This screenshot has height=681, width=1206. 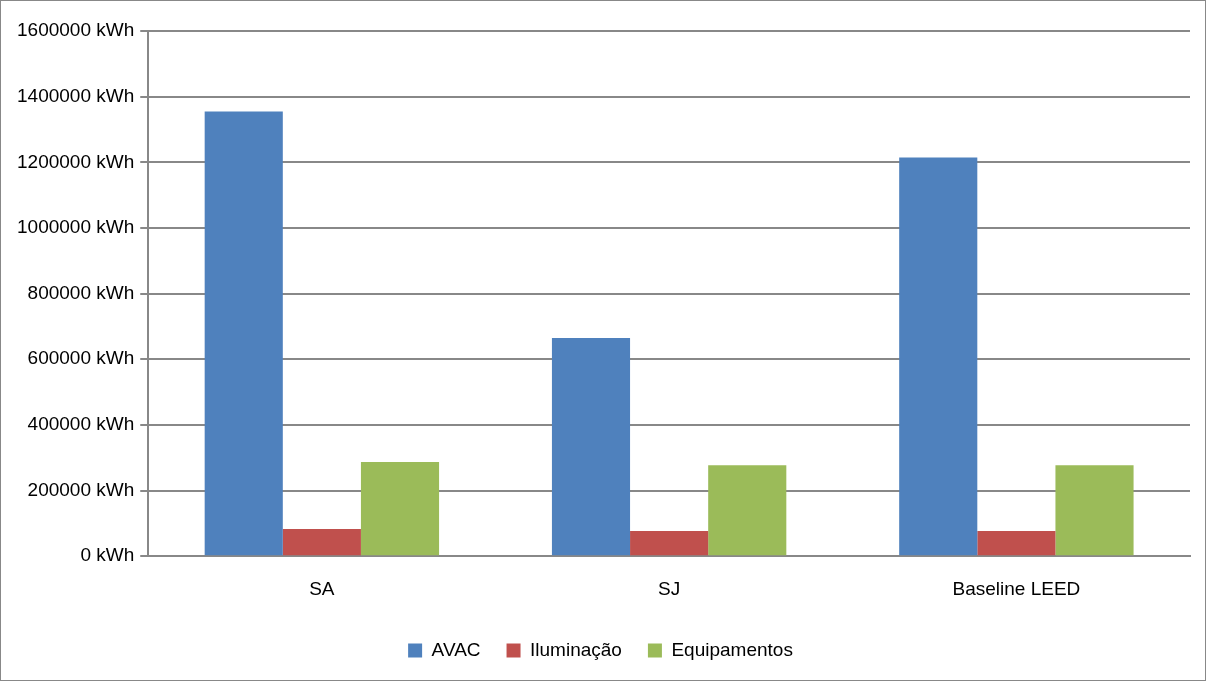 I want to click on y-tick-label: 0 kWh, so click(x=107, y=555).